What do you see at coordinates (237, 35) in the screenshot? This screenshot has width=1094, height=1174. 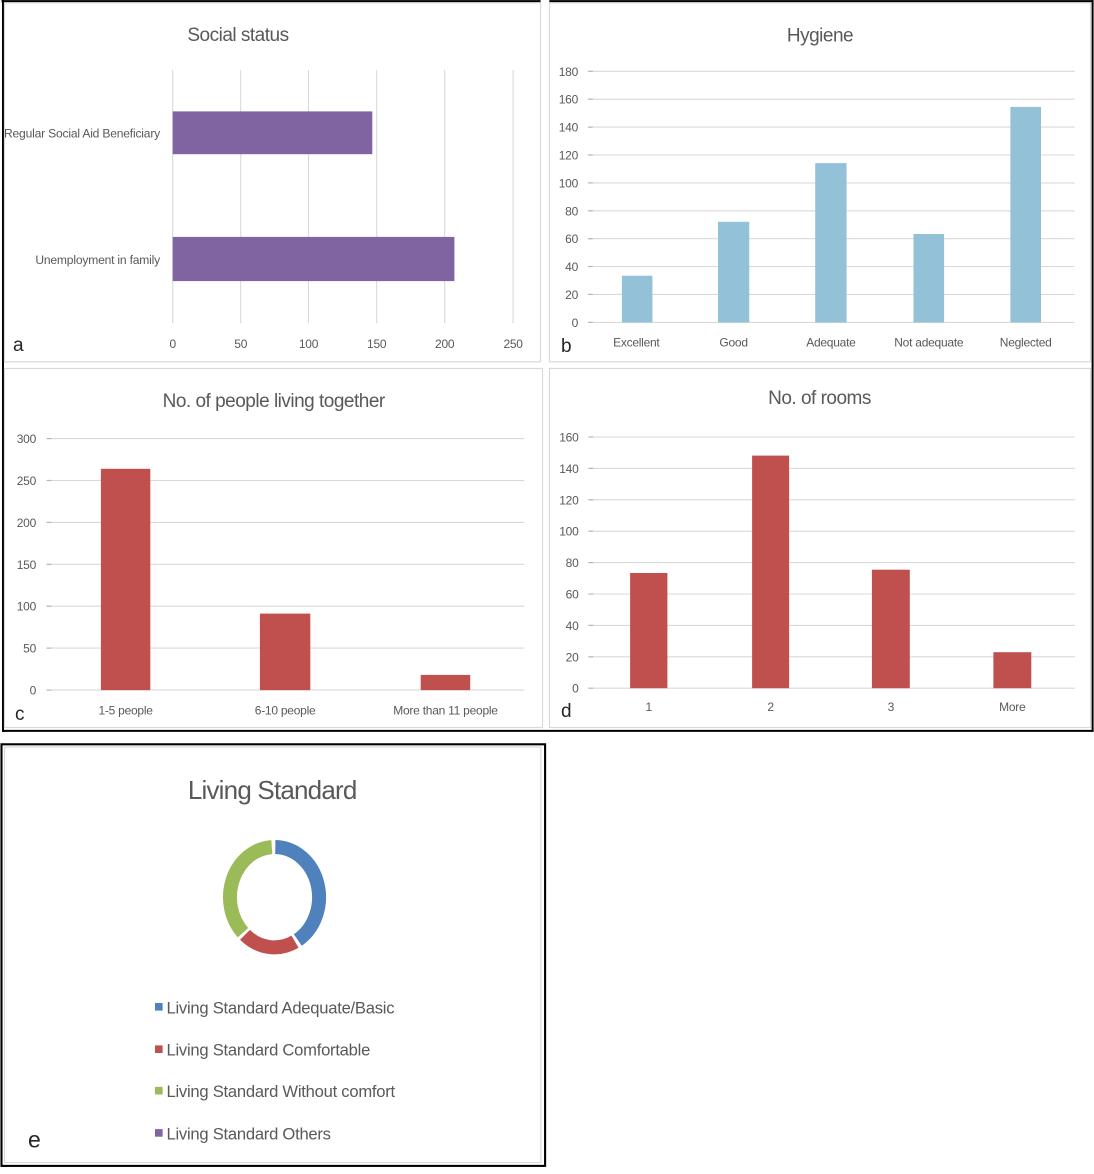 I see `svg-text: Social status` at bounding box center [237, 35].